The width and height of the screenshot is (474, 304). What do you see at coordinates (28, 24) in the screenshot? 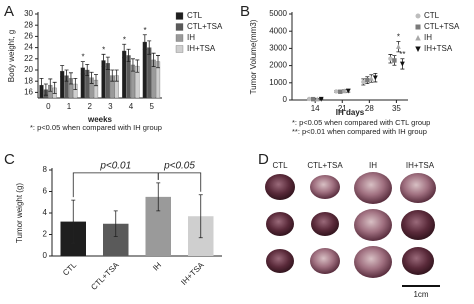
I see `y-tick-label: 28` at bounding box center [28, 24].